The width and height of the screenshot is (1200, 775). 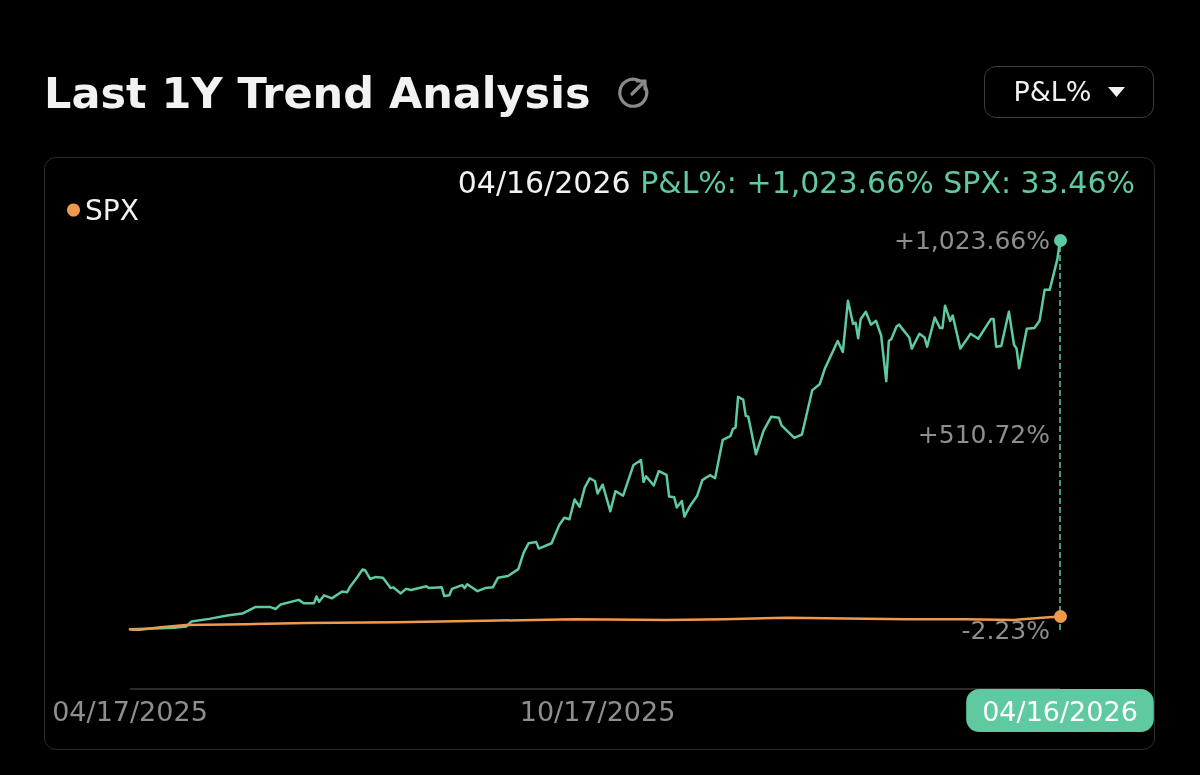 What do you see at coordinates (544, 182) in the screenshot?
I see `text: 04/16/2026` at bounding box center [544, 182].